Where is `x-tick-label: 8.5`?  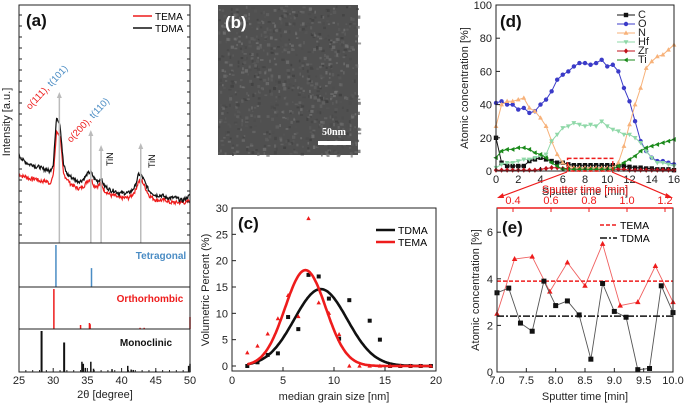 x-tick-label: 8.5 is located at coordinates (584, 381).